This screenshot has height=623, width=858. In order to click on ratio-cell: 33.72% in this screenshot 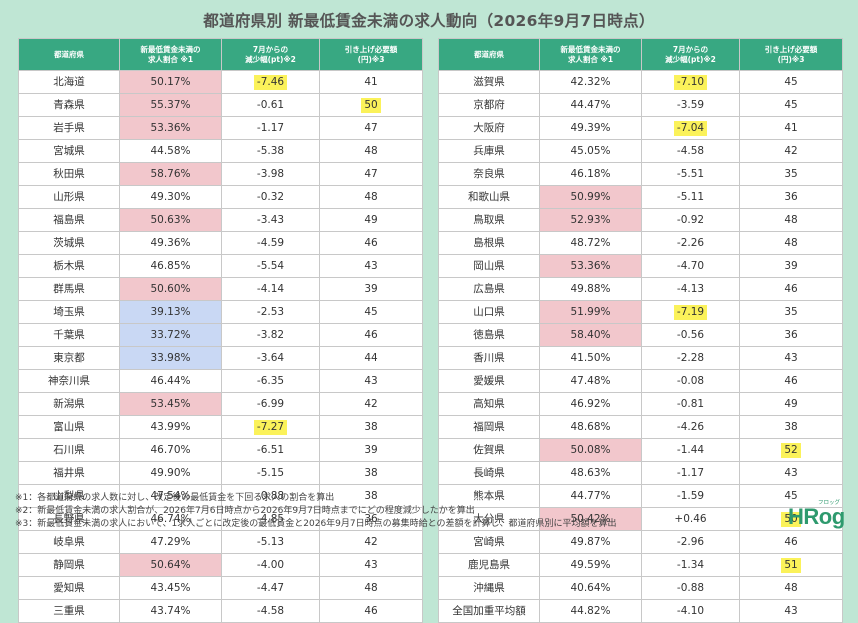, I will do `click(170, 335)`.